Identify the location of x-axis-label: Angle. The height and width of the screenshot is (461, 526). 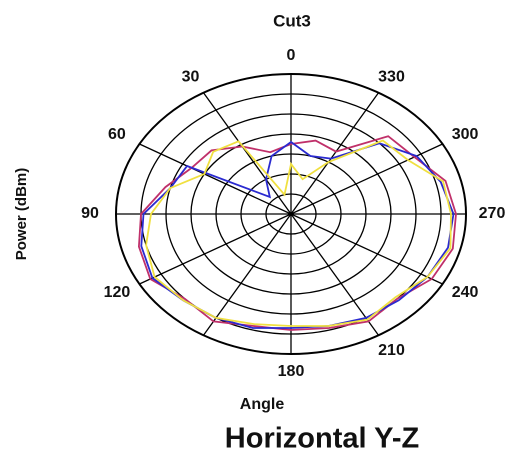
(262, 404).